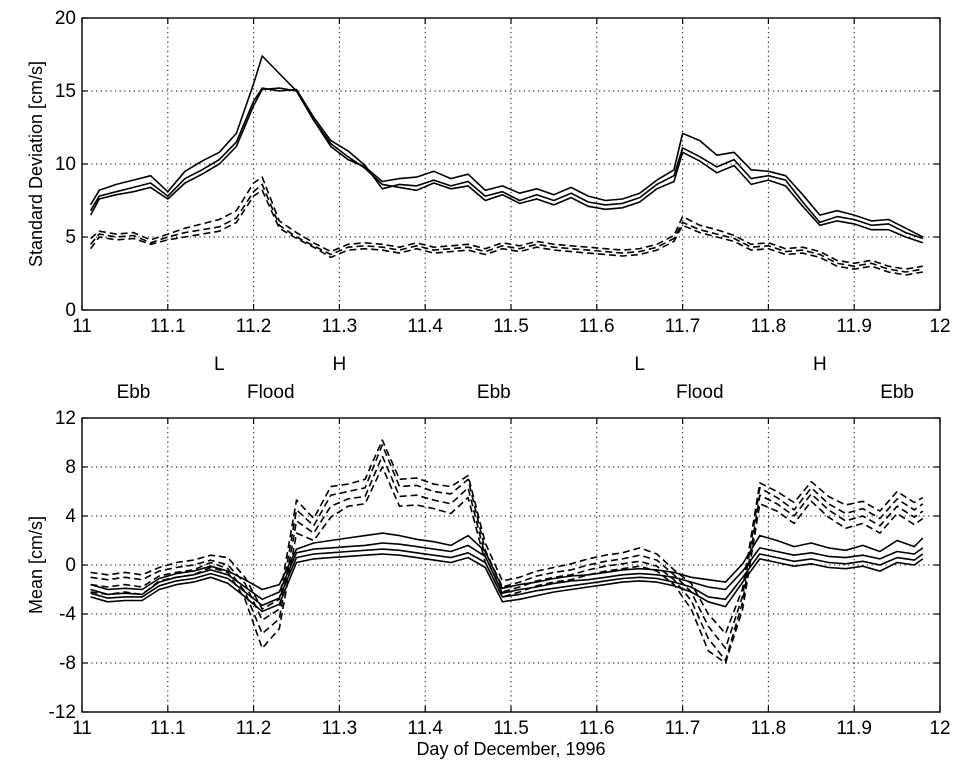  What do you see at coordinates (515, 378) in the screenshot?
I see `tide-annotations: L H L H Ebb Flood Ebb Flood Ebb` at bounding box center [515, 378].